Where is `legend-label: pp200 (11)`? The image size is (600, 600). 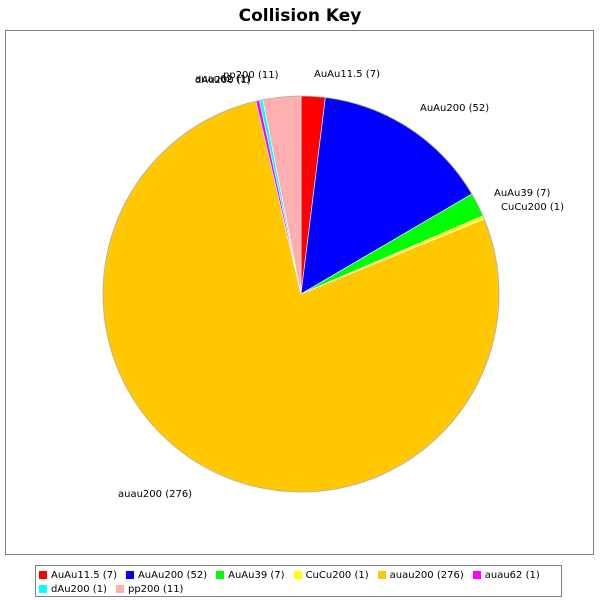
legend-label: pp200 (11) is located at coordinates (155, 589).